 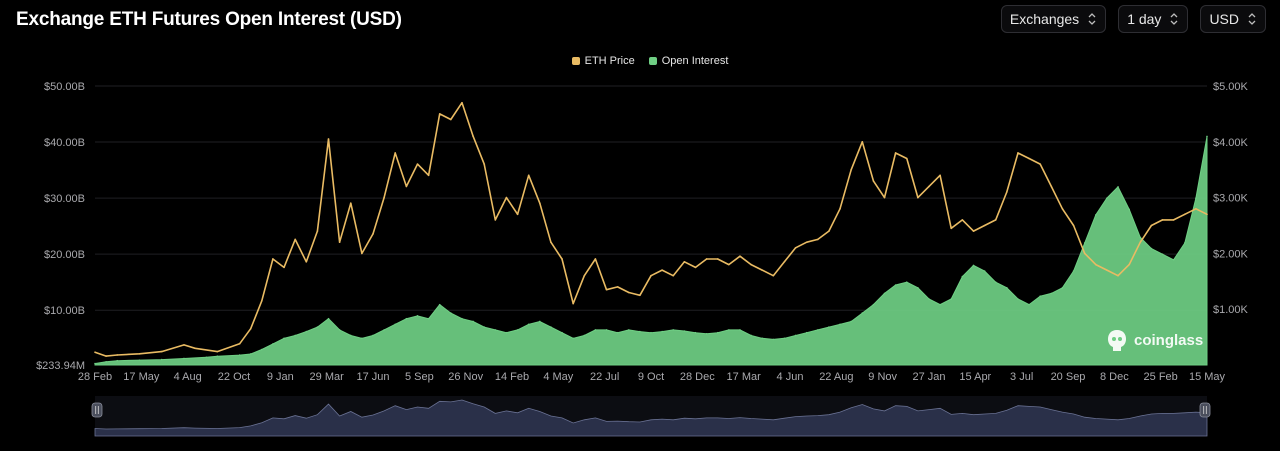 I want to click on x-tick-label: 22 Aug, so click(x=836, y=377).